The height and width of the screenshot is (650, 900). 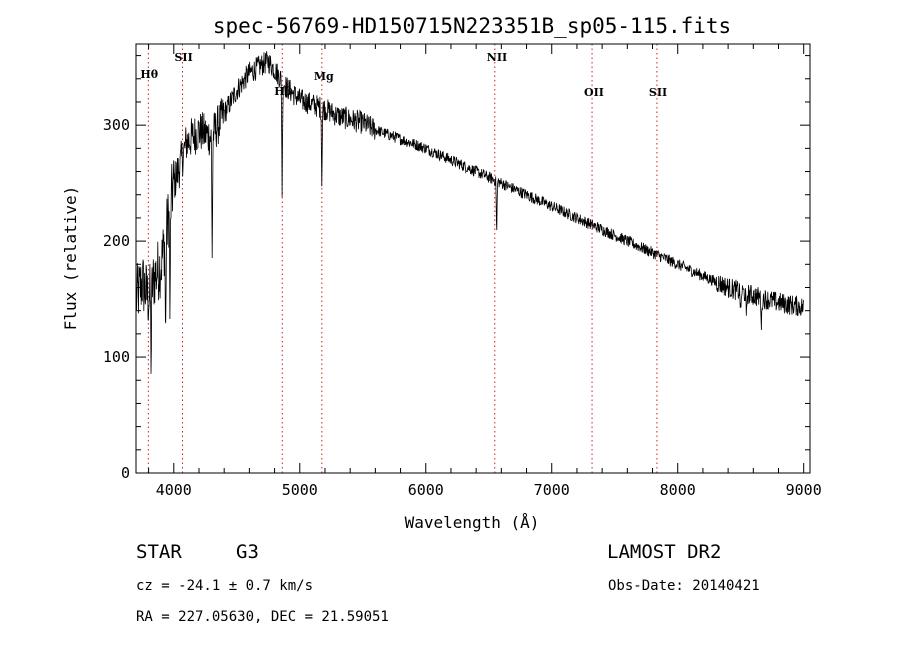 I want to click on x-axis-label: Wavelength (Å), so click(x=472, y=522).